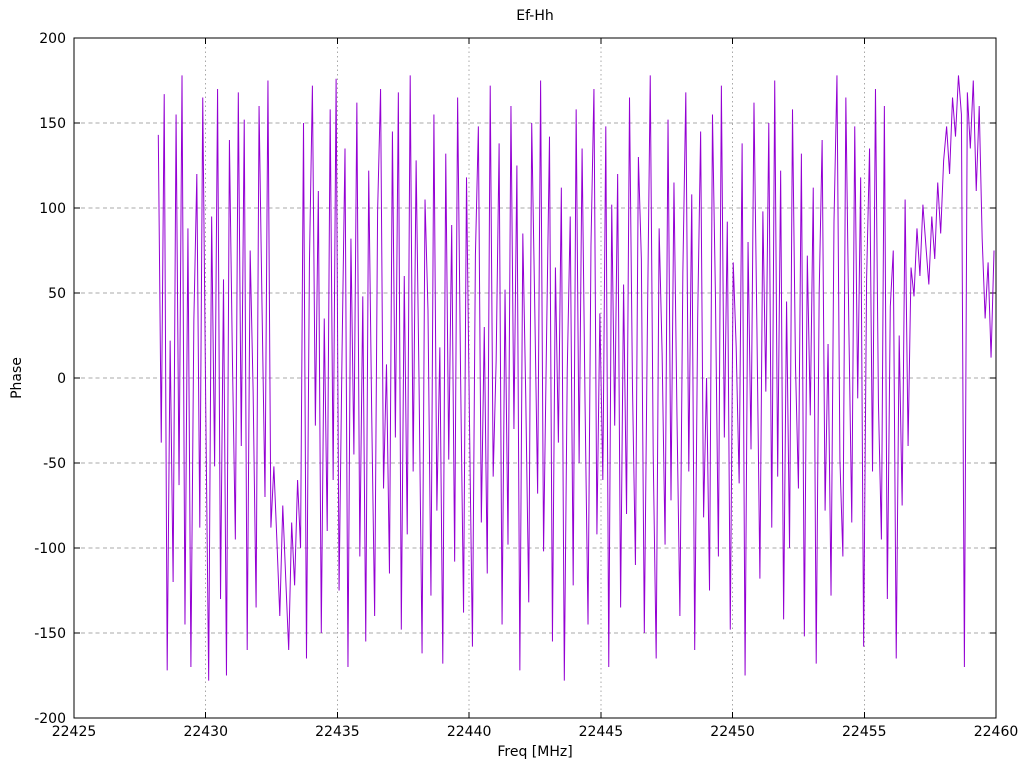 The image size is (1024, 768). Describe the element at coordinates (57, 294) in the screenshot. I see `y-tick-label: 50` at that location.